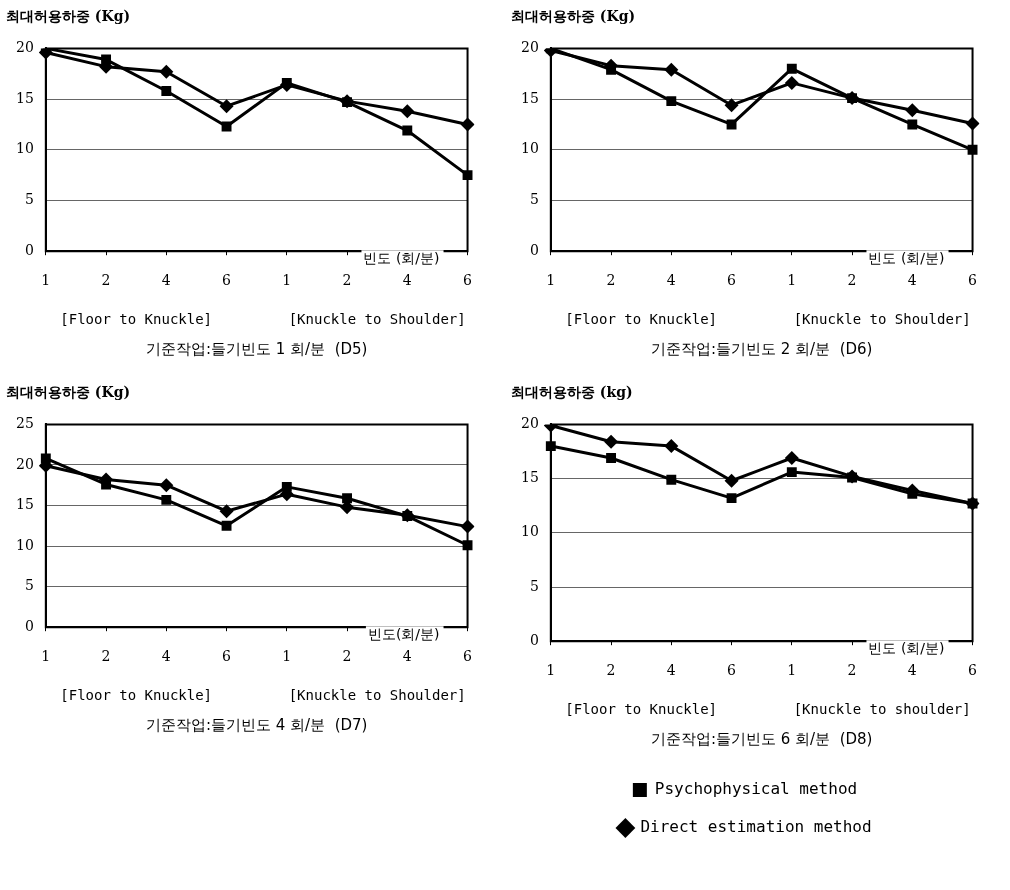 The width and height of the screenshot is (1010, 890). What do you see at coordinates (403, 633) in the screenshot?
I see `x-axis-title: 빈도(회/분)` at bounding box center [403, 633].